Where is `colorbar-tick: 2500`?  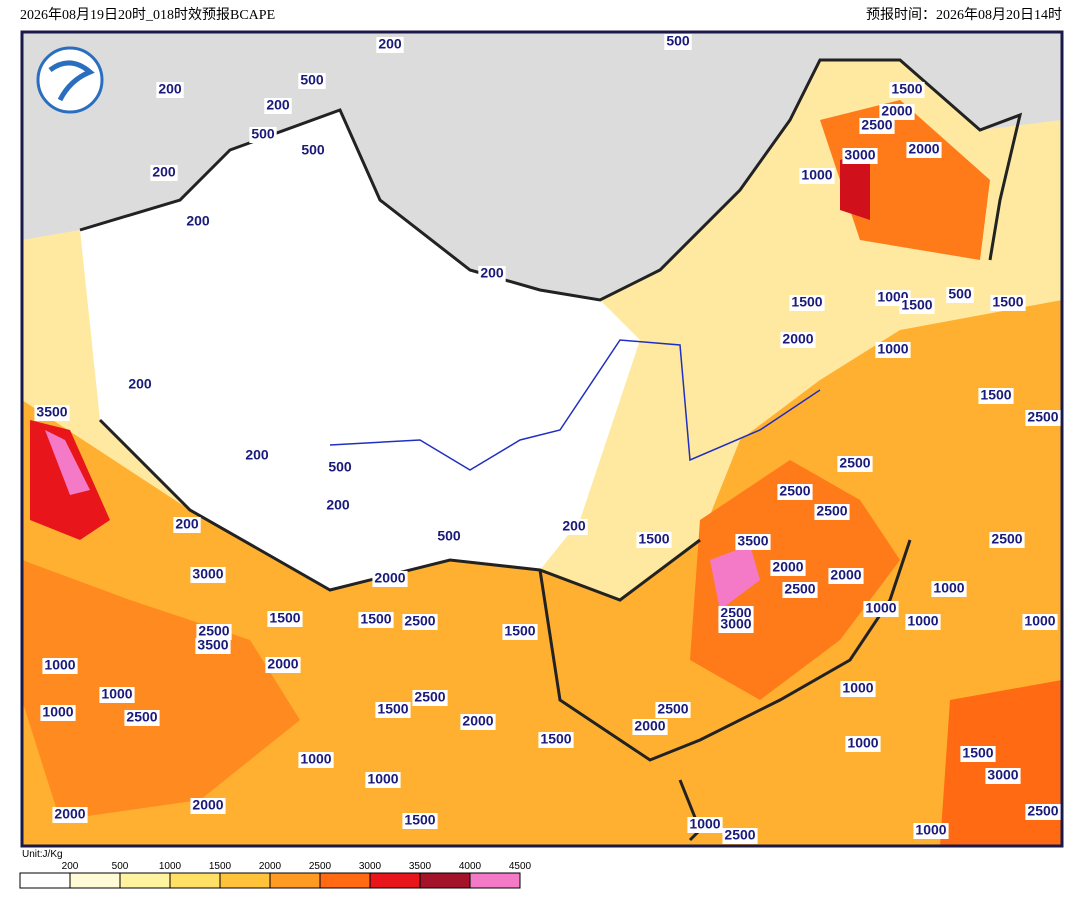
colorbar-tick: 2500 is located at coordinates (320, 866).